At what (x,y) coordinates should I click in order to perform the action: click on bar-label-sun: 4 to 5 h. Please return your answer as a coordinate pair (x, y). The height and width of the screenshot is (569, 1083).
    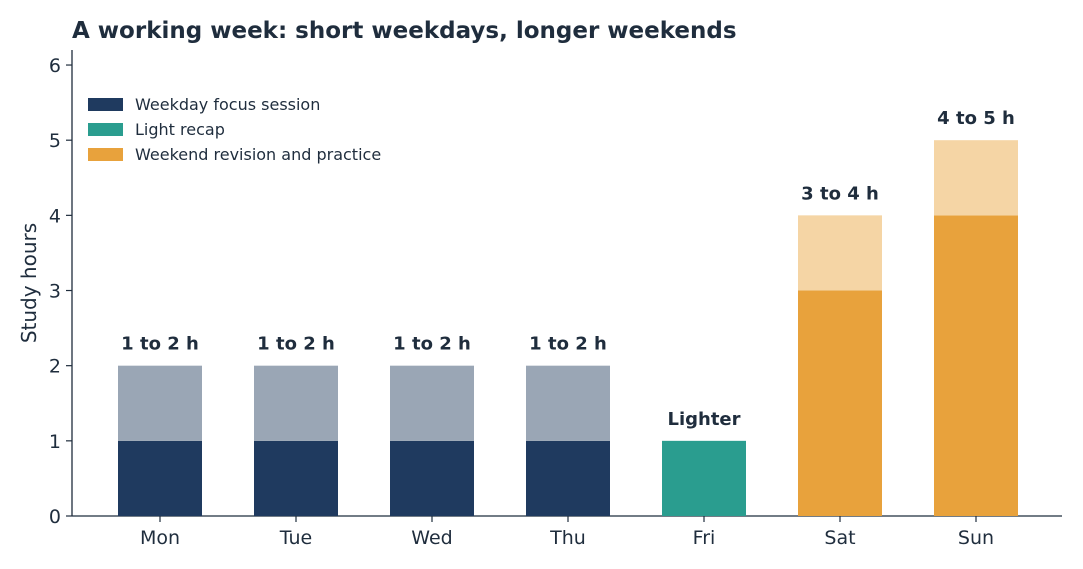
    Looking at the image, I should click on (976, 118).